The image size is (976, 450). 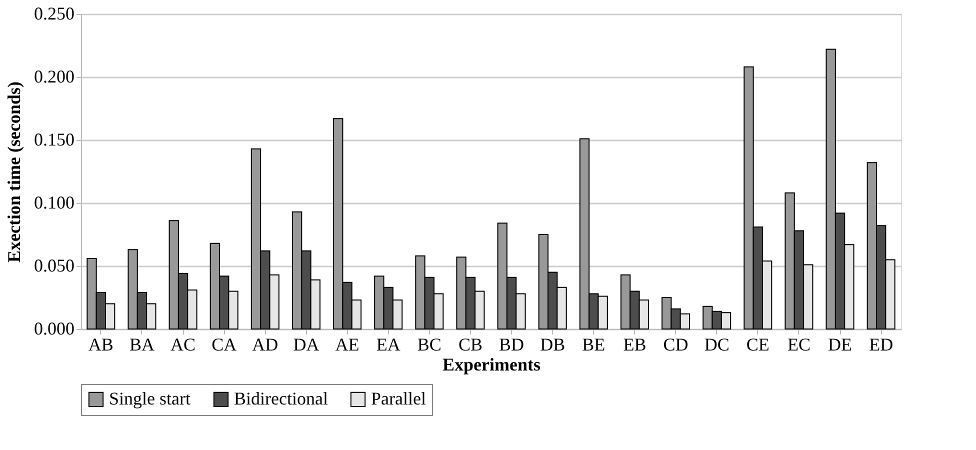 What do you see at coordinates (347, 344) in the screenshot?
I see `x-tick-label: AE` at bounding box center [347, 344].